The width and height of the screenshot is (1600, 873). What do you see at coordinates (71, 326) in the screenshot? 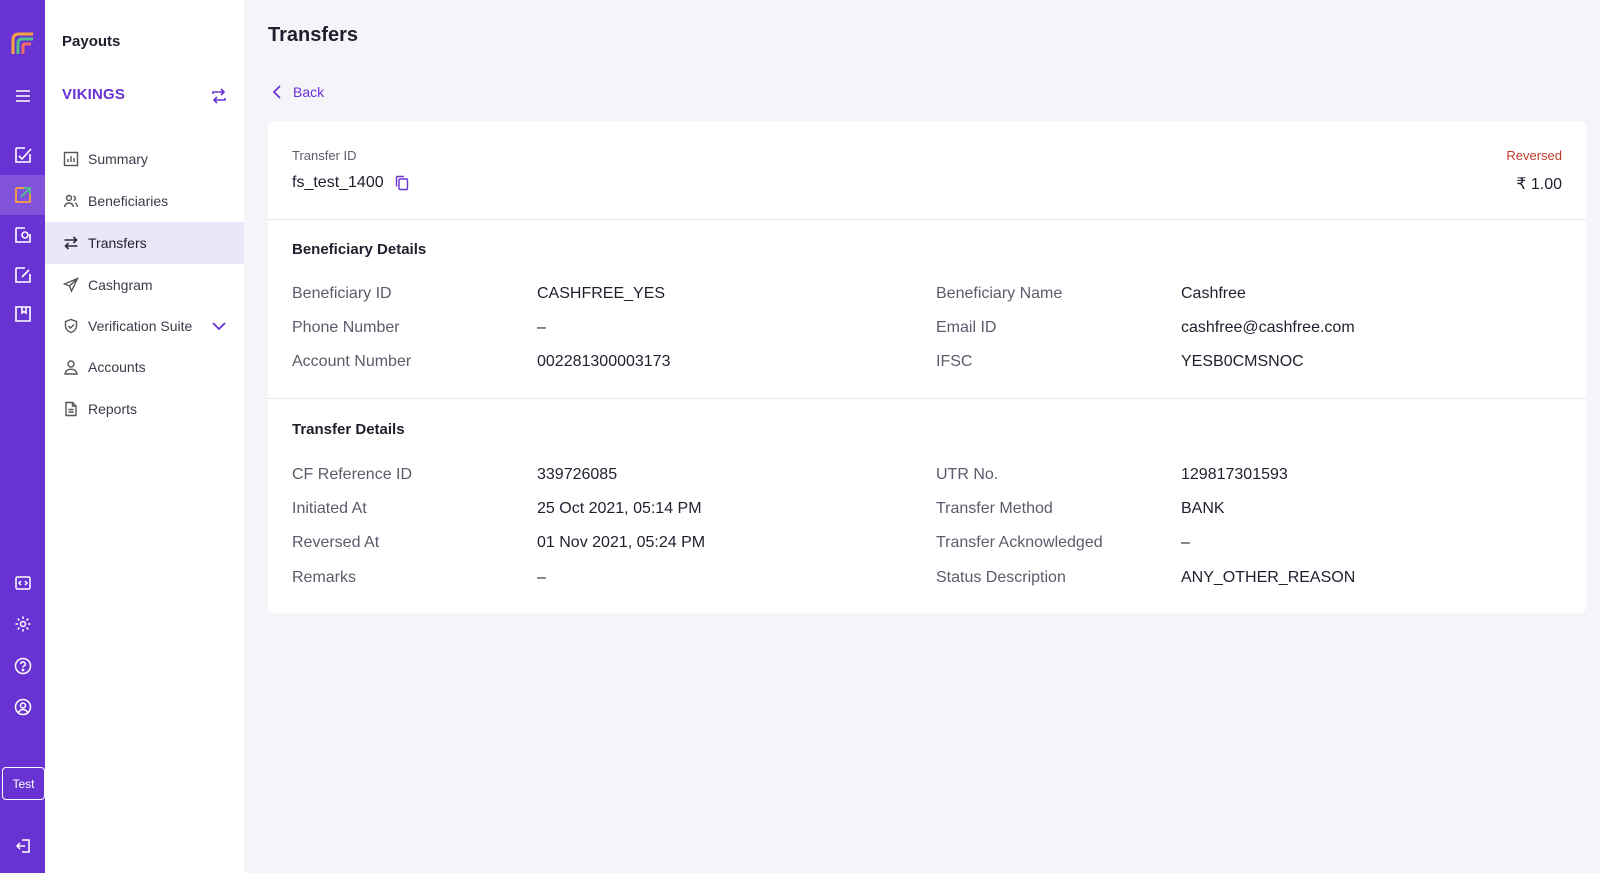
I see `shield-check-icon` at bounding box center [71, 326].